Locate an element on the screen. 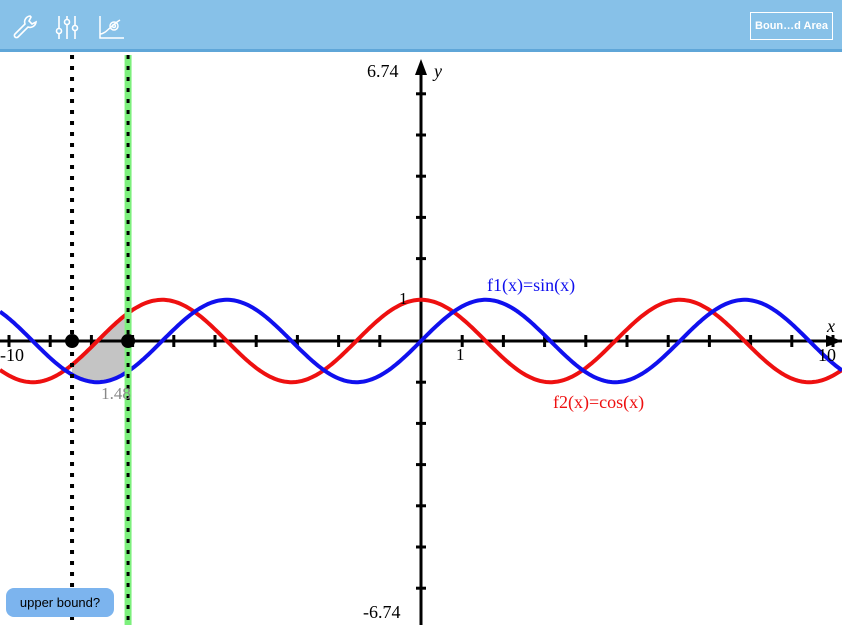 The height and width of the screenshot is (625, 842). y-axis-arrow is located at coordinates (421, 67).